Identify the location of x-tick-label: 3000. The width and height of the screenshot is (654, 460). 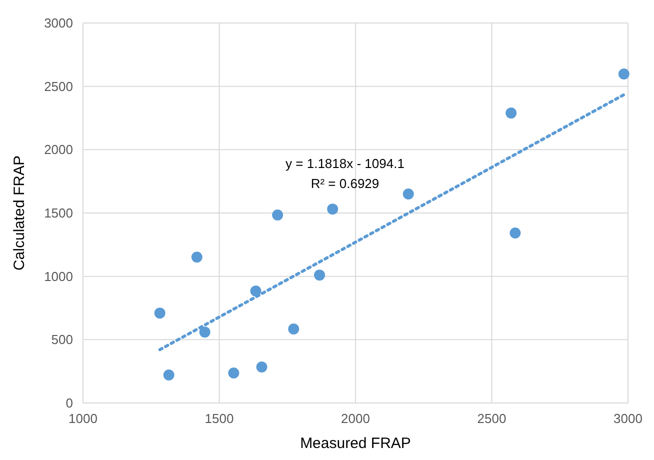
(628, 418).